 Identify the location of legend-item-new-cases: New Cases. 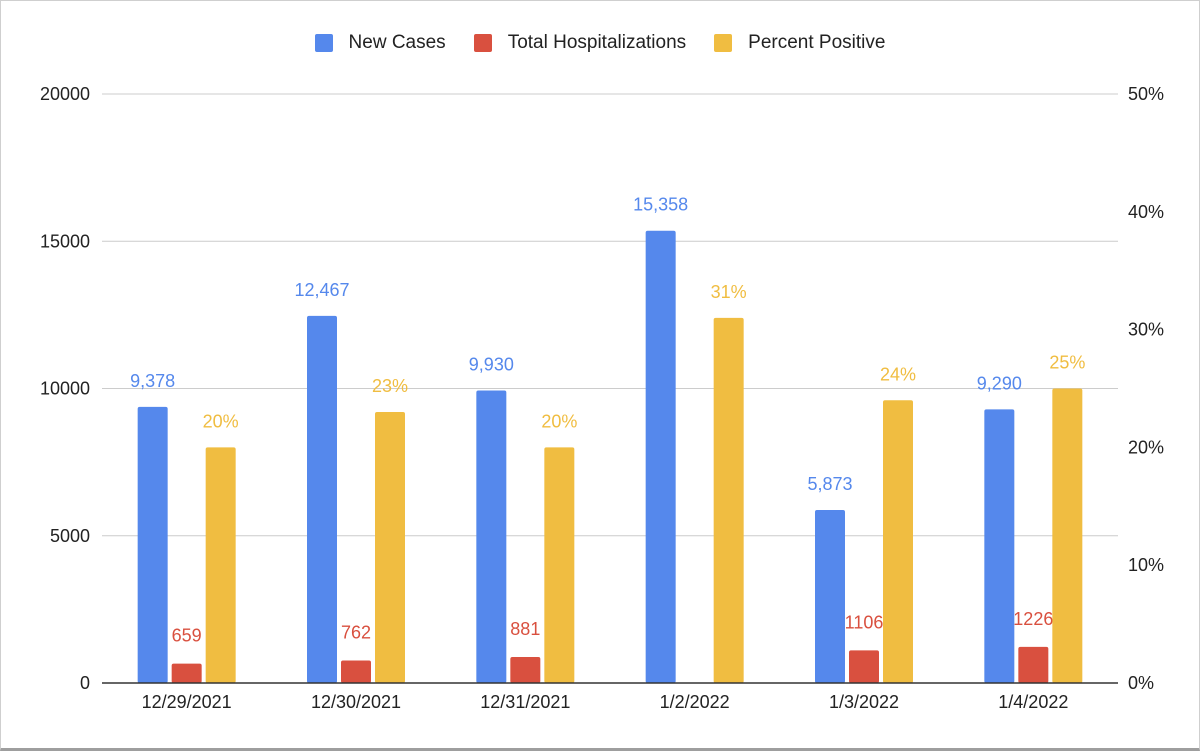
(380, 43).